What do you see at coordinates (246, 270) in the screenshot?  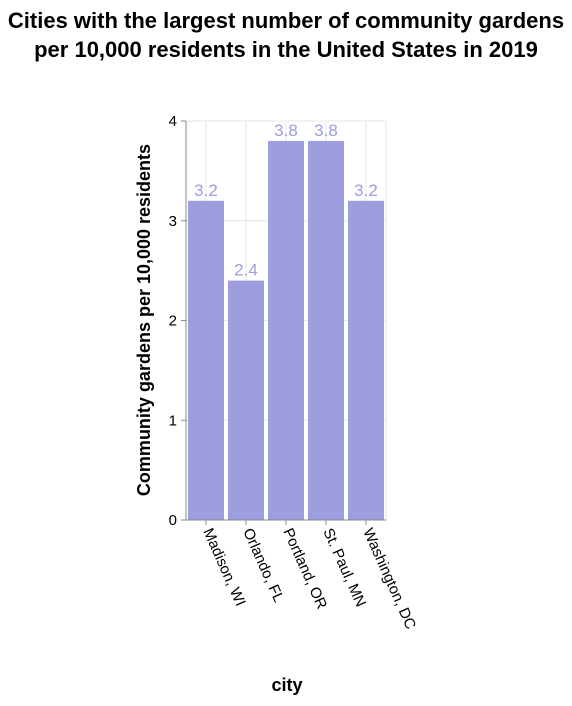 I see `bar-value-label: 2.4` at bounding box center [246, 270].